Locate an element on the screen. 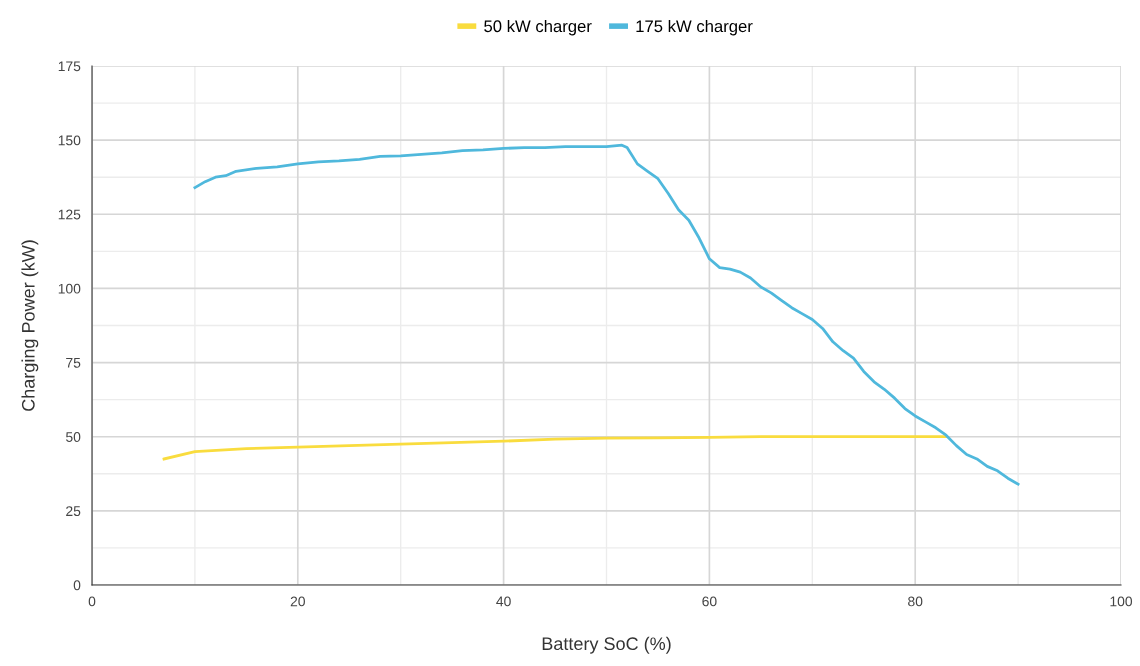  y-axis-title: Charging Power (kW) is located at coordinates (30, 325).